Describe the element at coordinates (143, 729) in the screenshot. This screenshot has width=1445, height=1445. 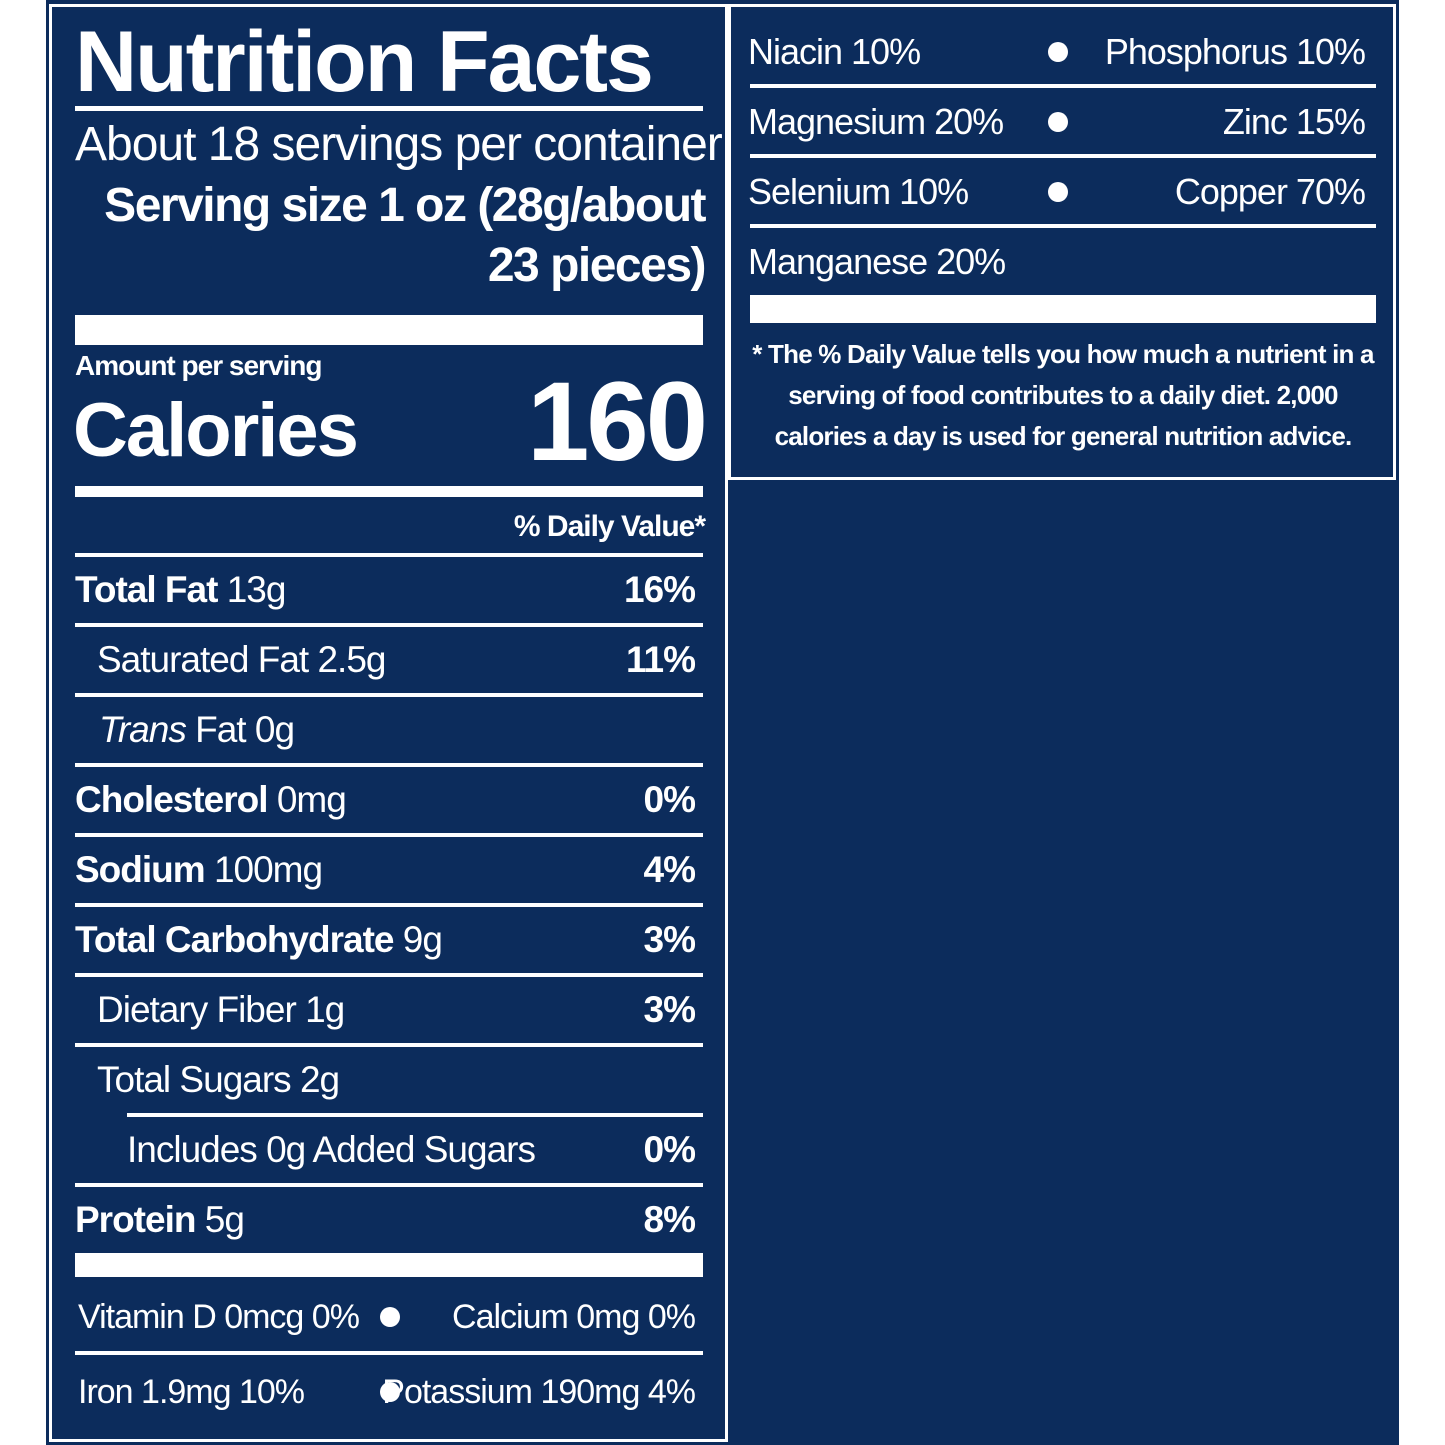
I see `nutrient-name: Trans` at that location.